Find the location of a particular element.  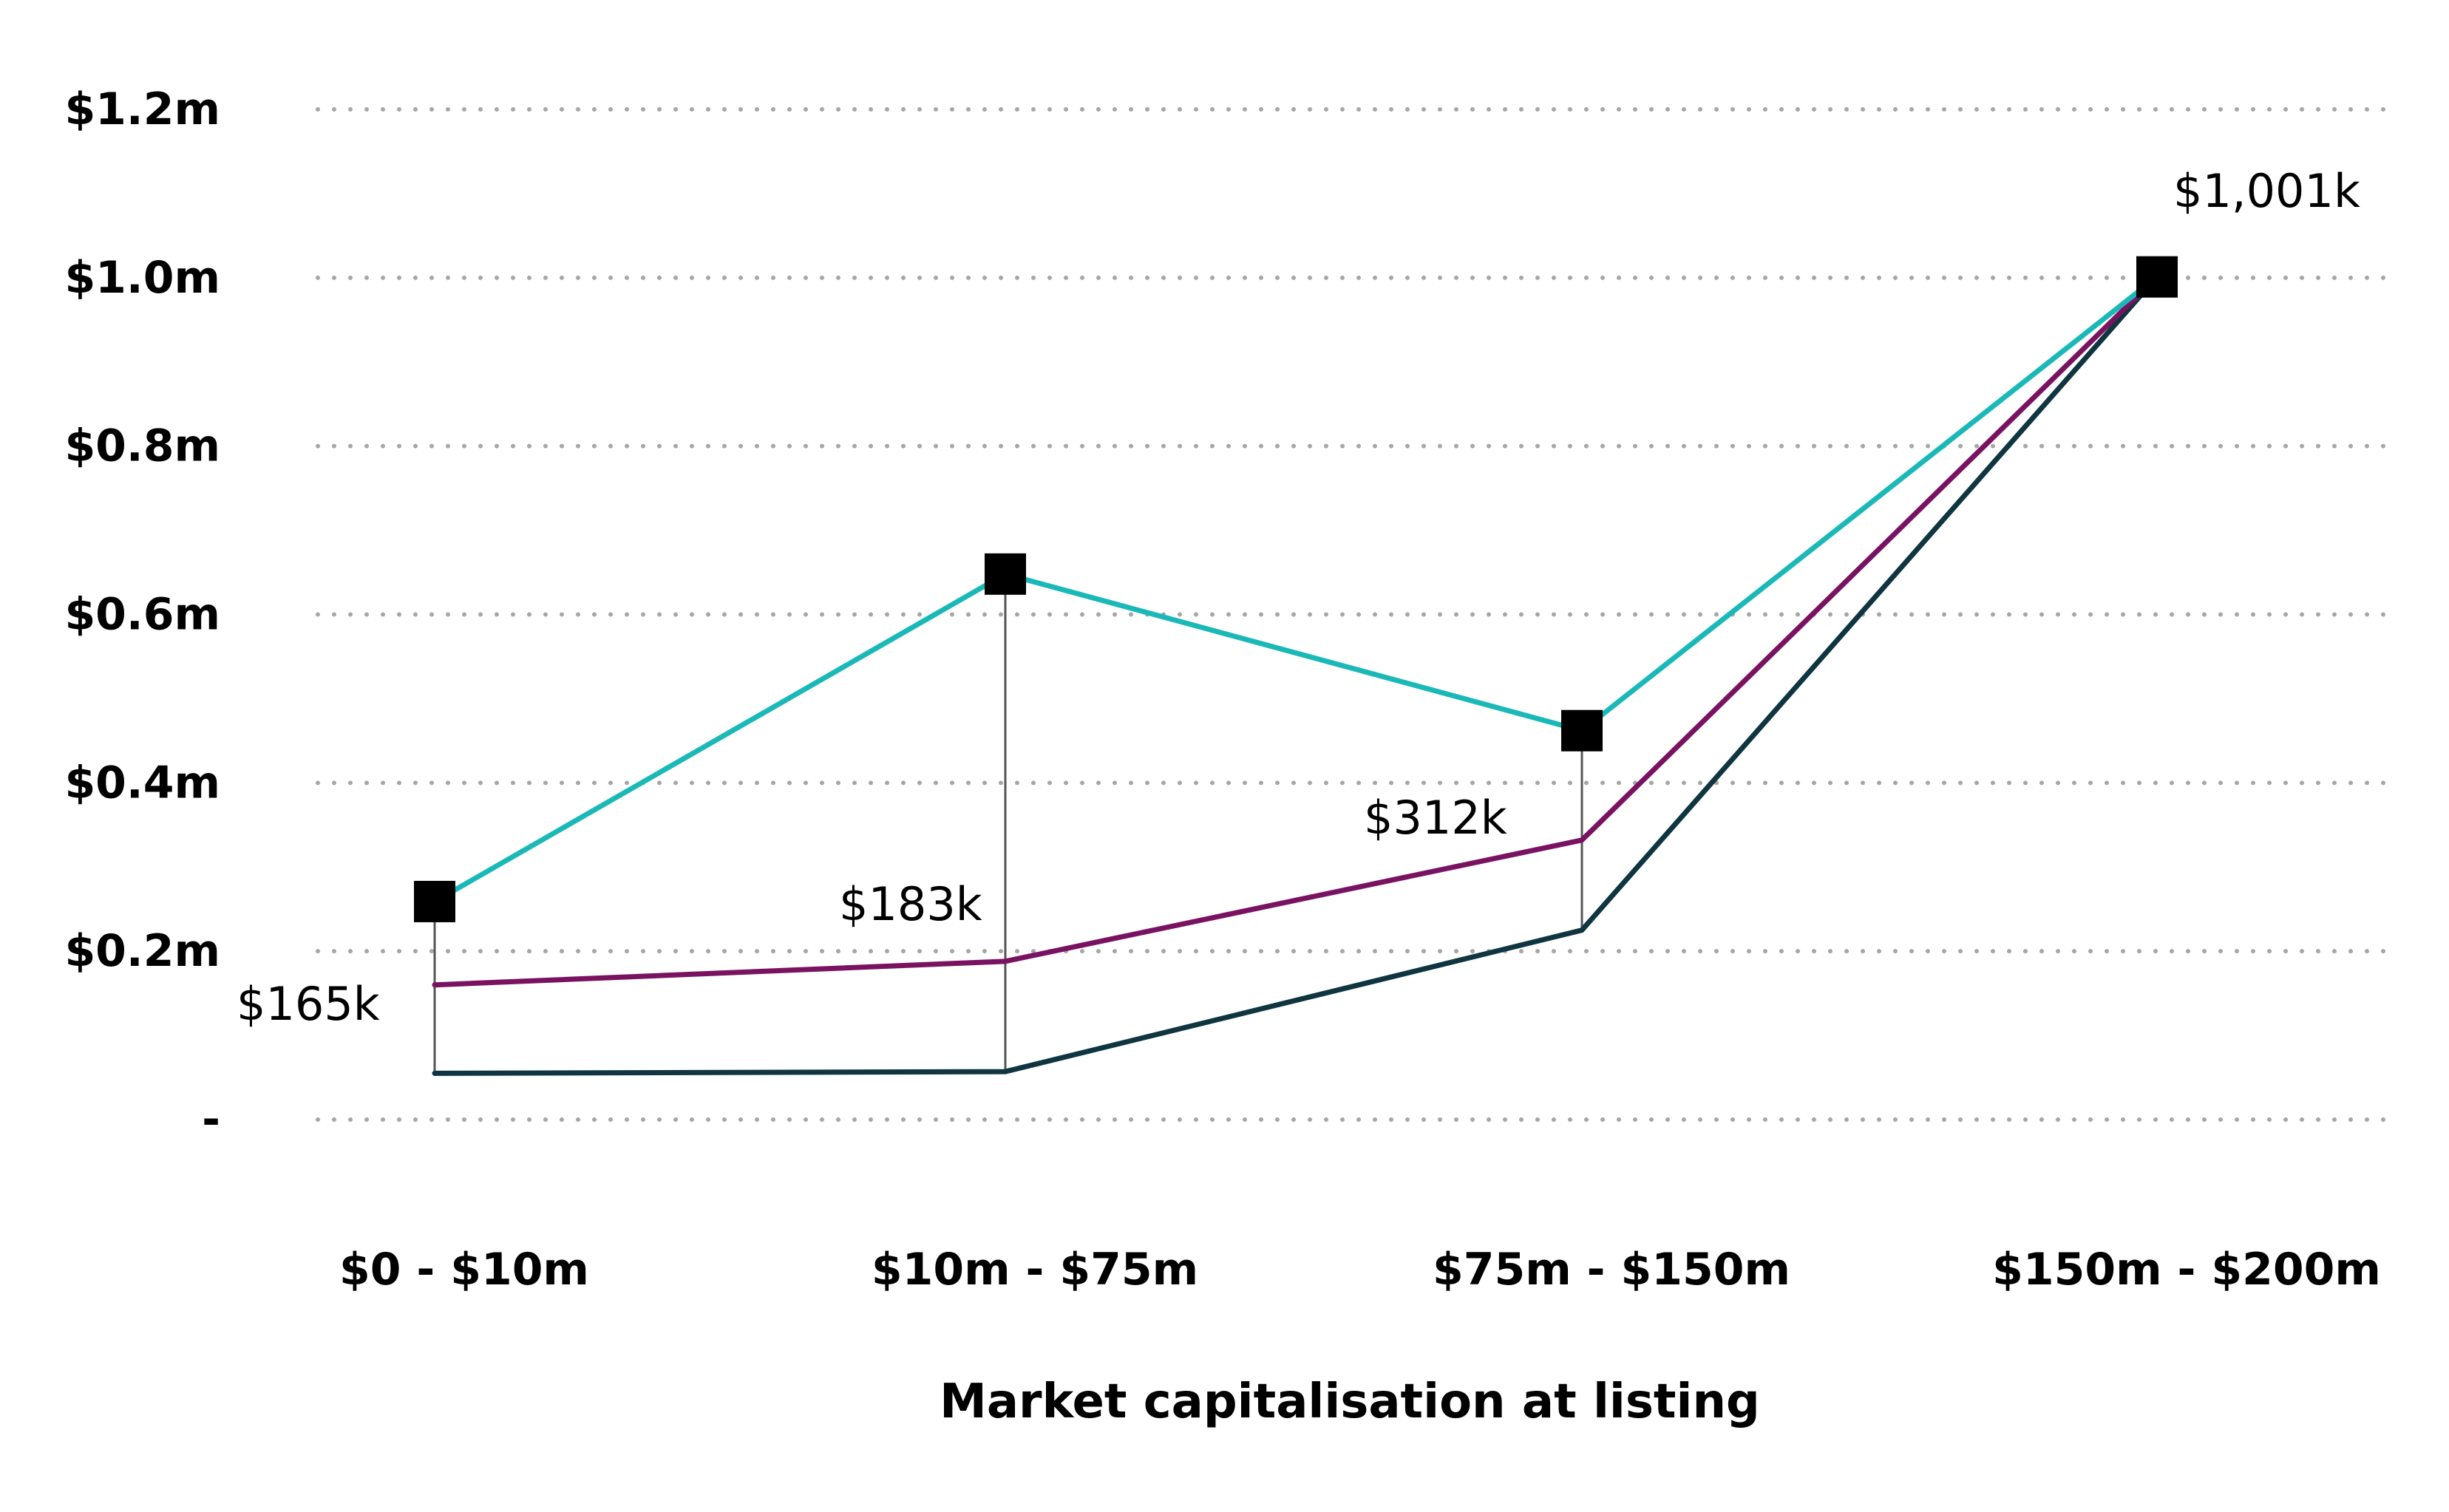

x-tick-label: $150m - $200m is located at coordinates (2186, 1269).